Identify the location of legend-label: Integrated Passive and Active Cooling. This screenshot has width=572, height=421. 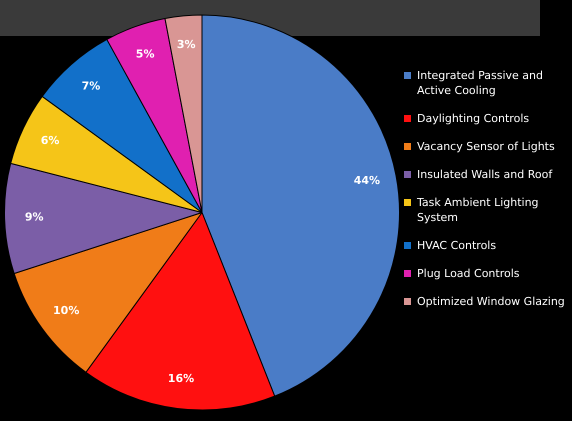
(480, 83).